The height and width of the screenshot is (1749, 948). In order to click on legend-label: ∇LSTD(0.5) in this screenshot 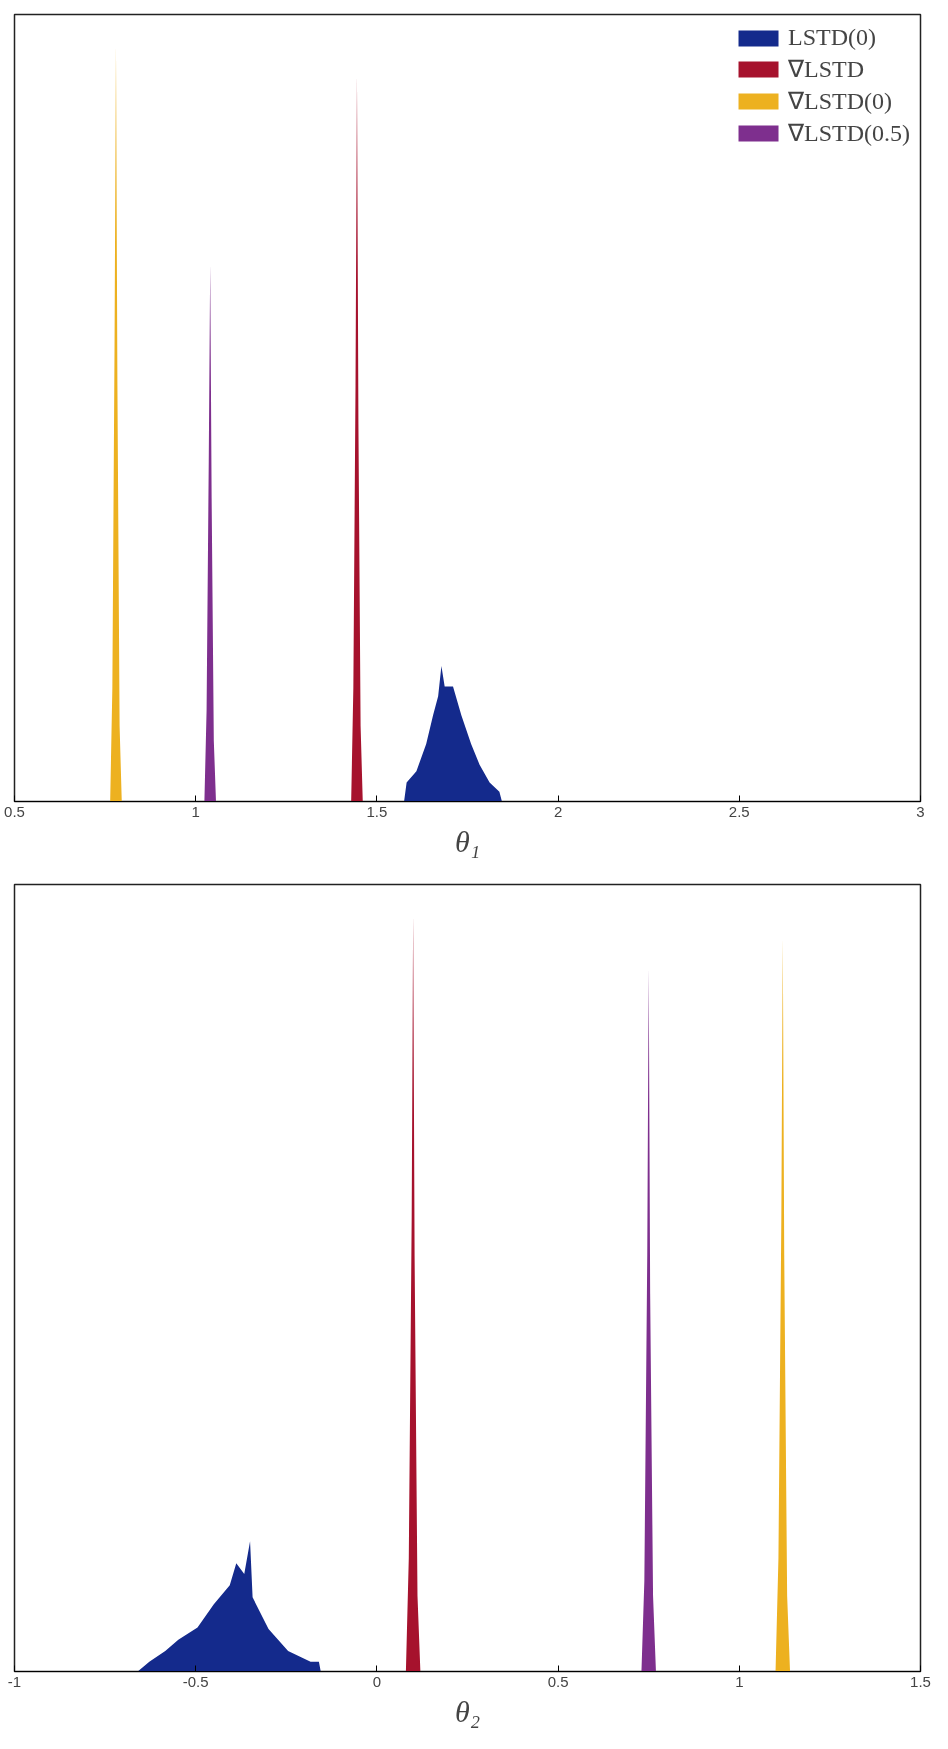, I will do `click(849, 133)`.